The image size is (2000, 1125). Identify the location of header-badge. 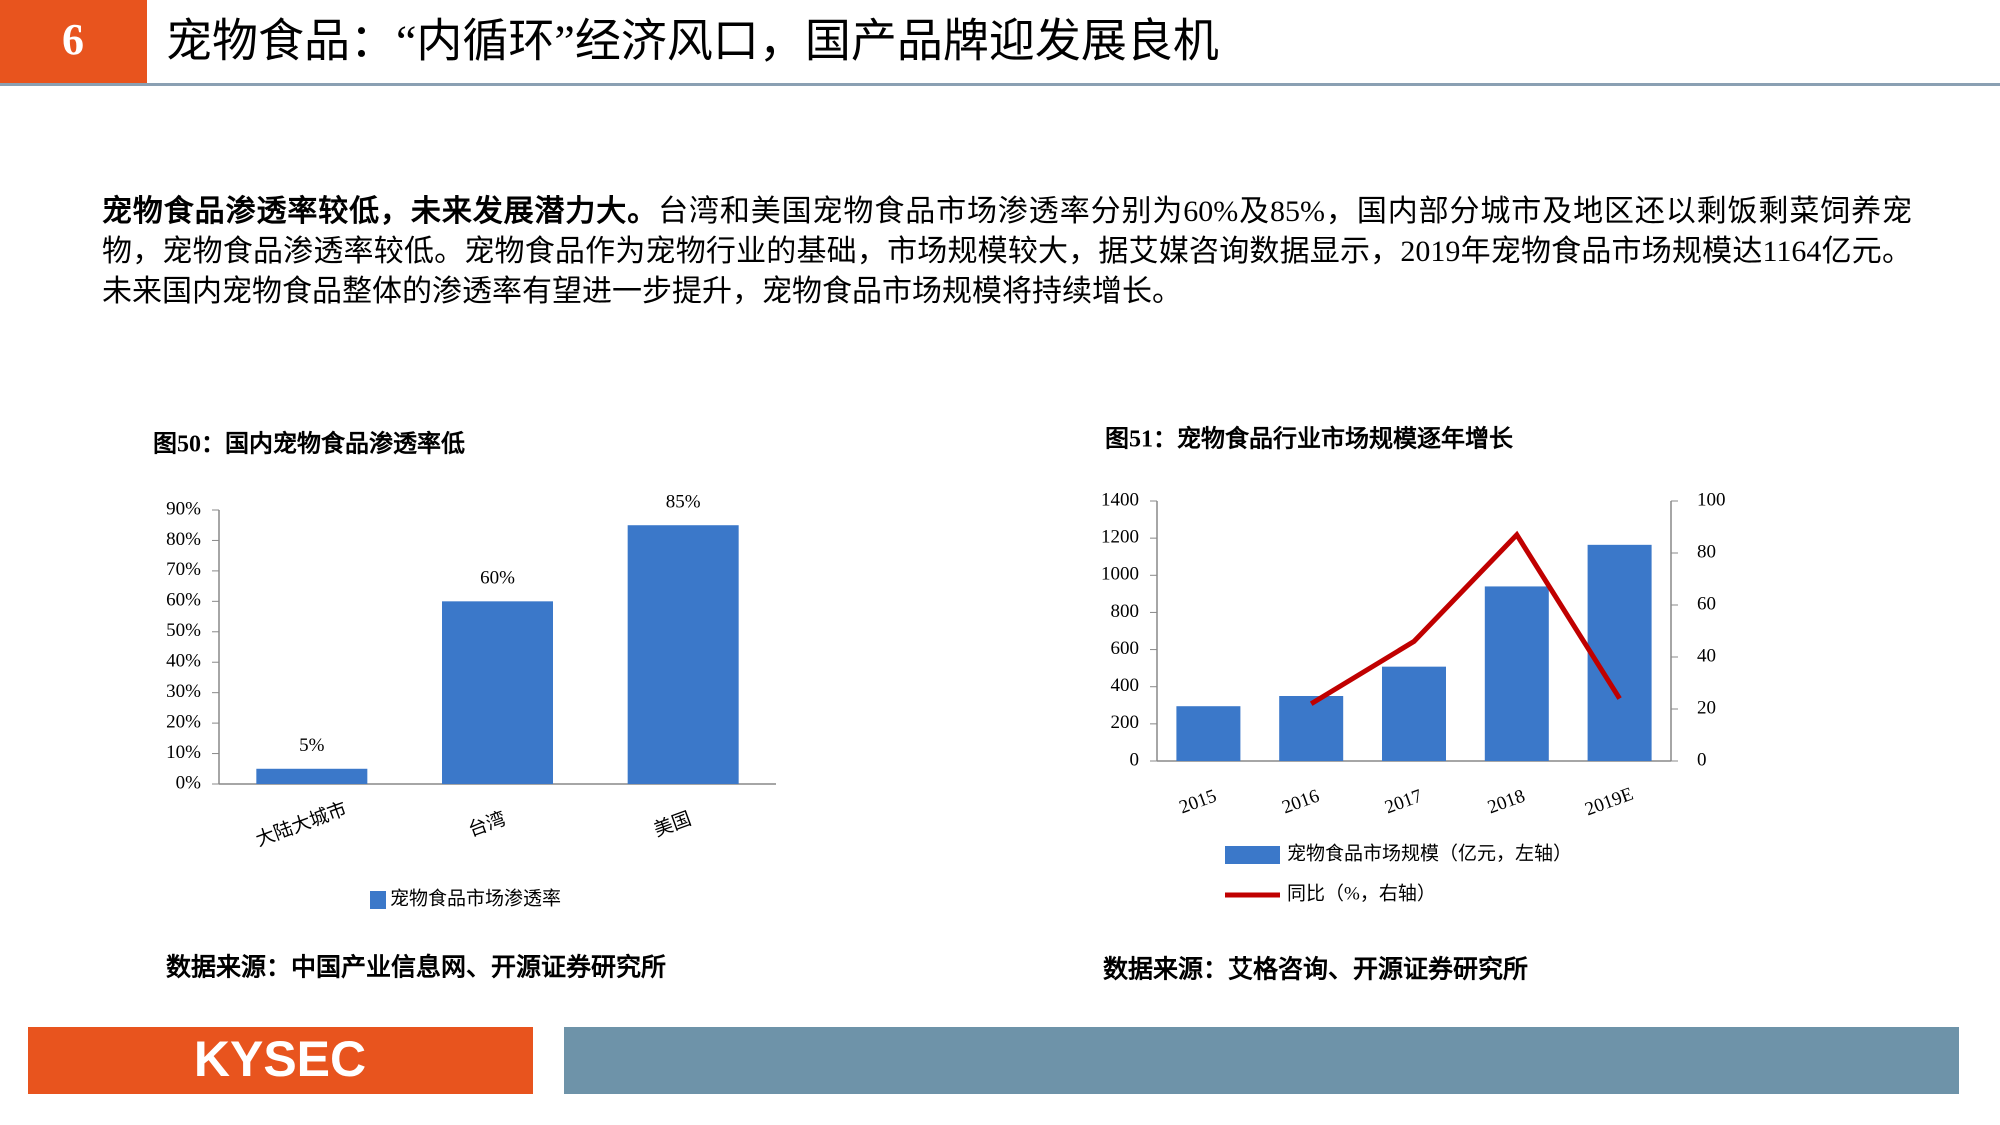
(73, 41).